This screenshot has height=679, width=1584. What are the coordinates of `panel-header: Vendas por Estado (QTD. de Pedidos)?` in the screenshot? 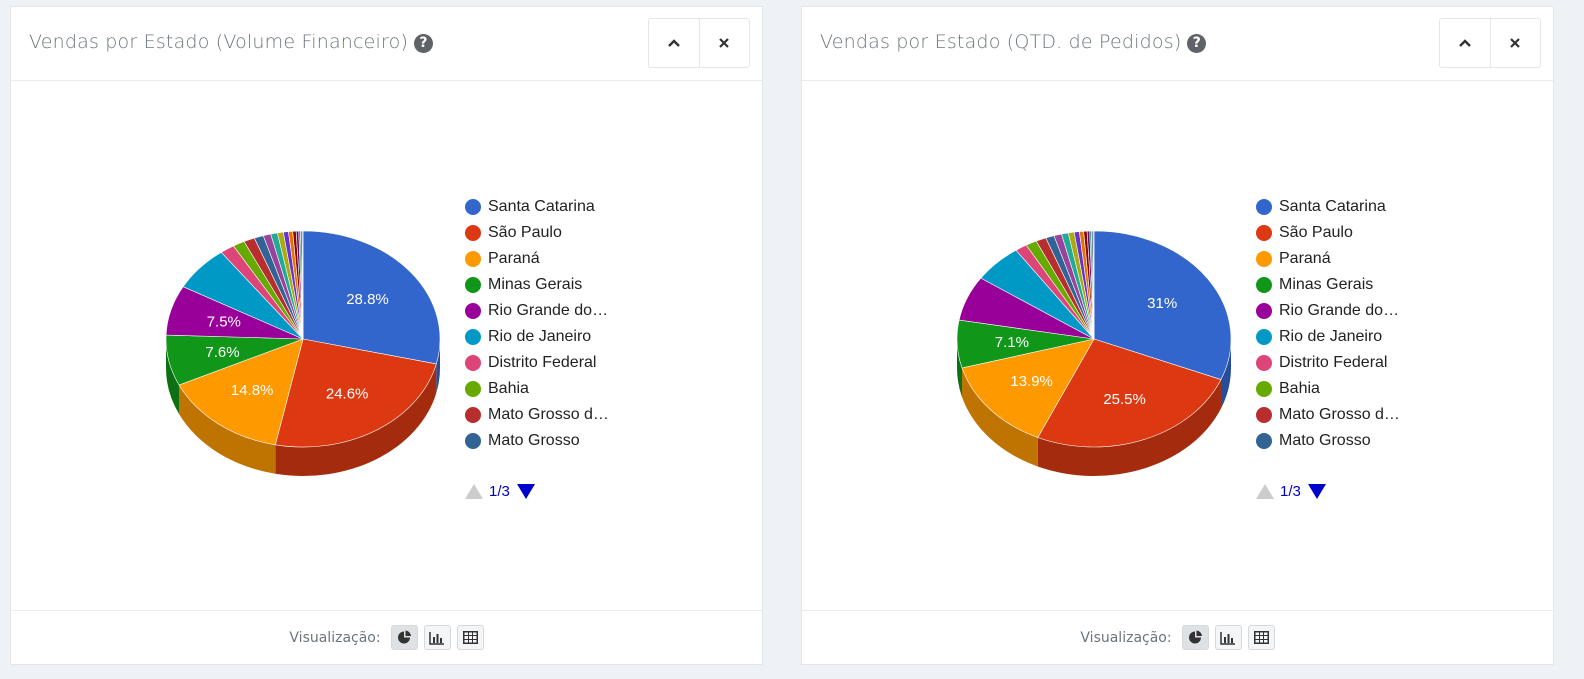 It's located at (1177, 44).